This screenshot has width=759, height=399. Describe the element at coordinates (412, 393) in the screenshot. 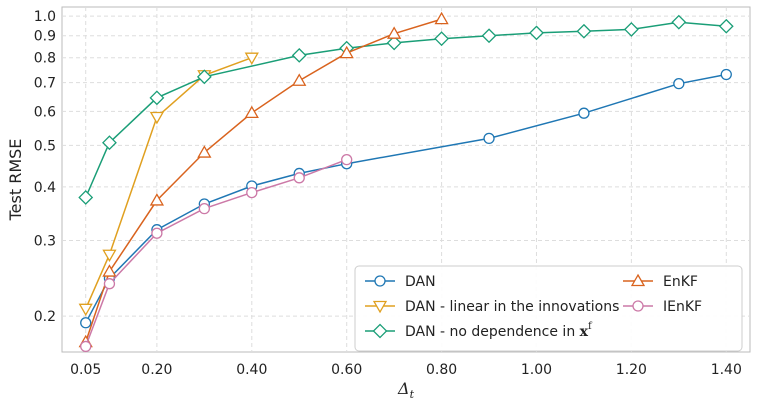

I see `x-axis-label-sub: t` at that location.